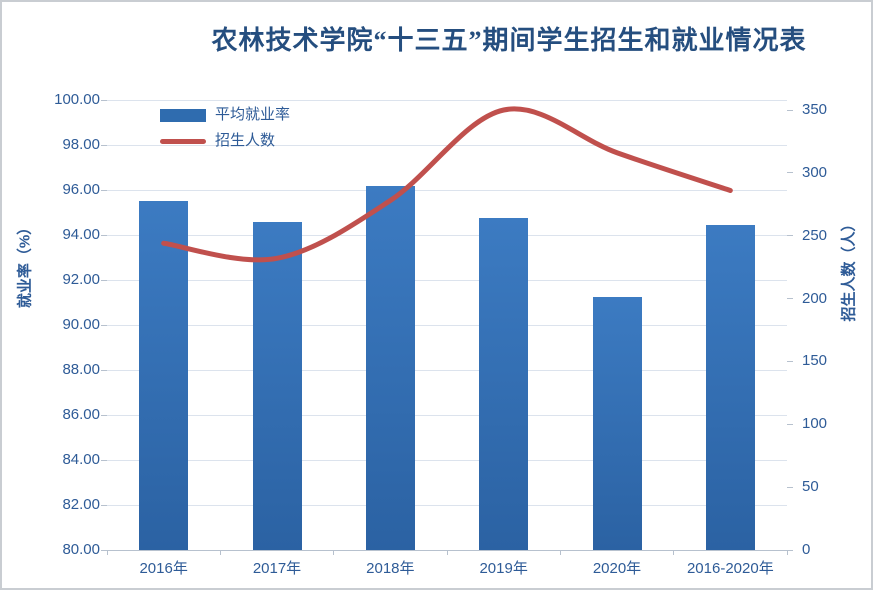 The width and height of the screenshot is (873, 590). What do you see at coordinates (81, 144) in the screenshot?
I see `left-axis-tick-label: 98.00` at bounding box center [81, 144].